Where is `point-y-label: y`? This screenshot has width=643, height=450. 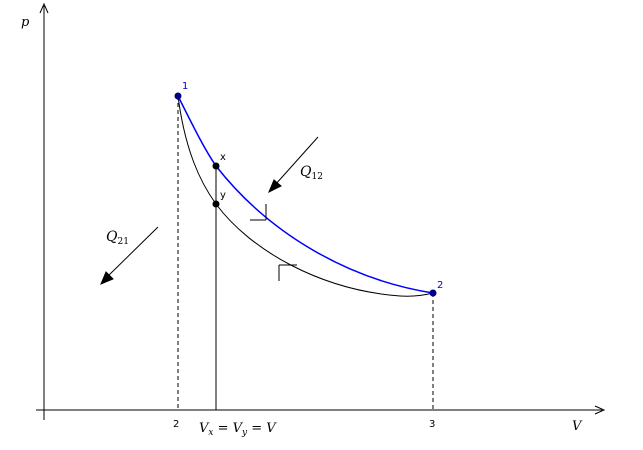
point-y-label: y is located at coordinates (223, 195).